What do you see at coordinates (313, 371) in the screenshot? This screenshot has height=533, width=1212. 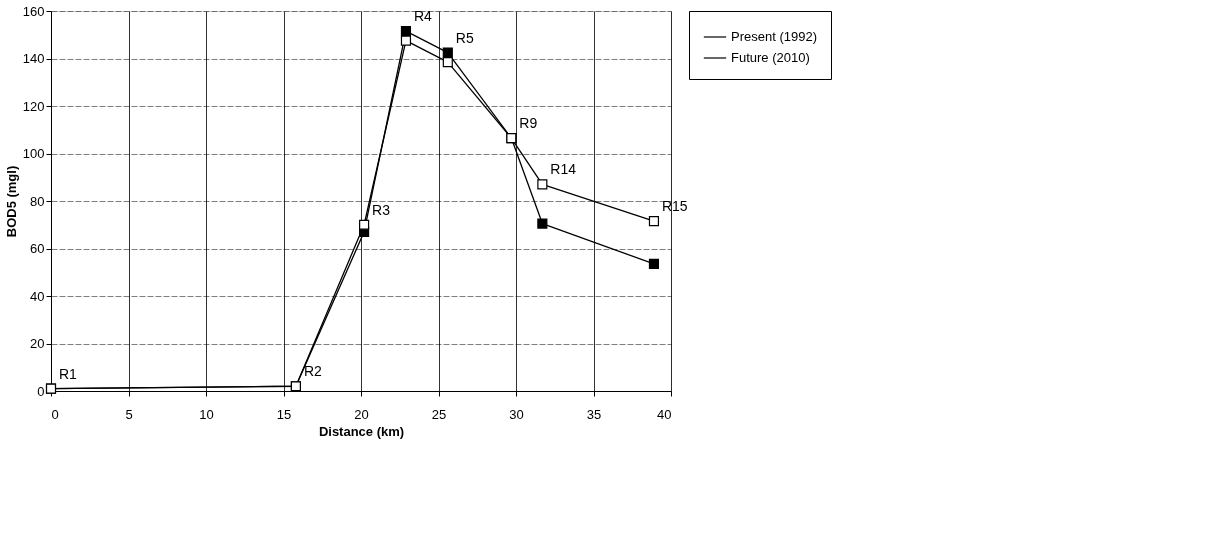 I see `annotation: R2` at bounding box center [313, 371].